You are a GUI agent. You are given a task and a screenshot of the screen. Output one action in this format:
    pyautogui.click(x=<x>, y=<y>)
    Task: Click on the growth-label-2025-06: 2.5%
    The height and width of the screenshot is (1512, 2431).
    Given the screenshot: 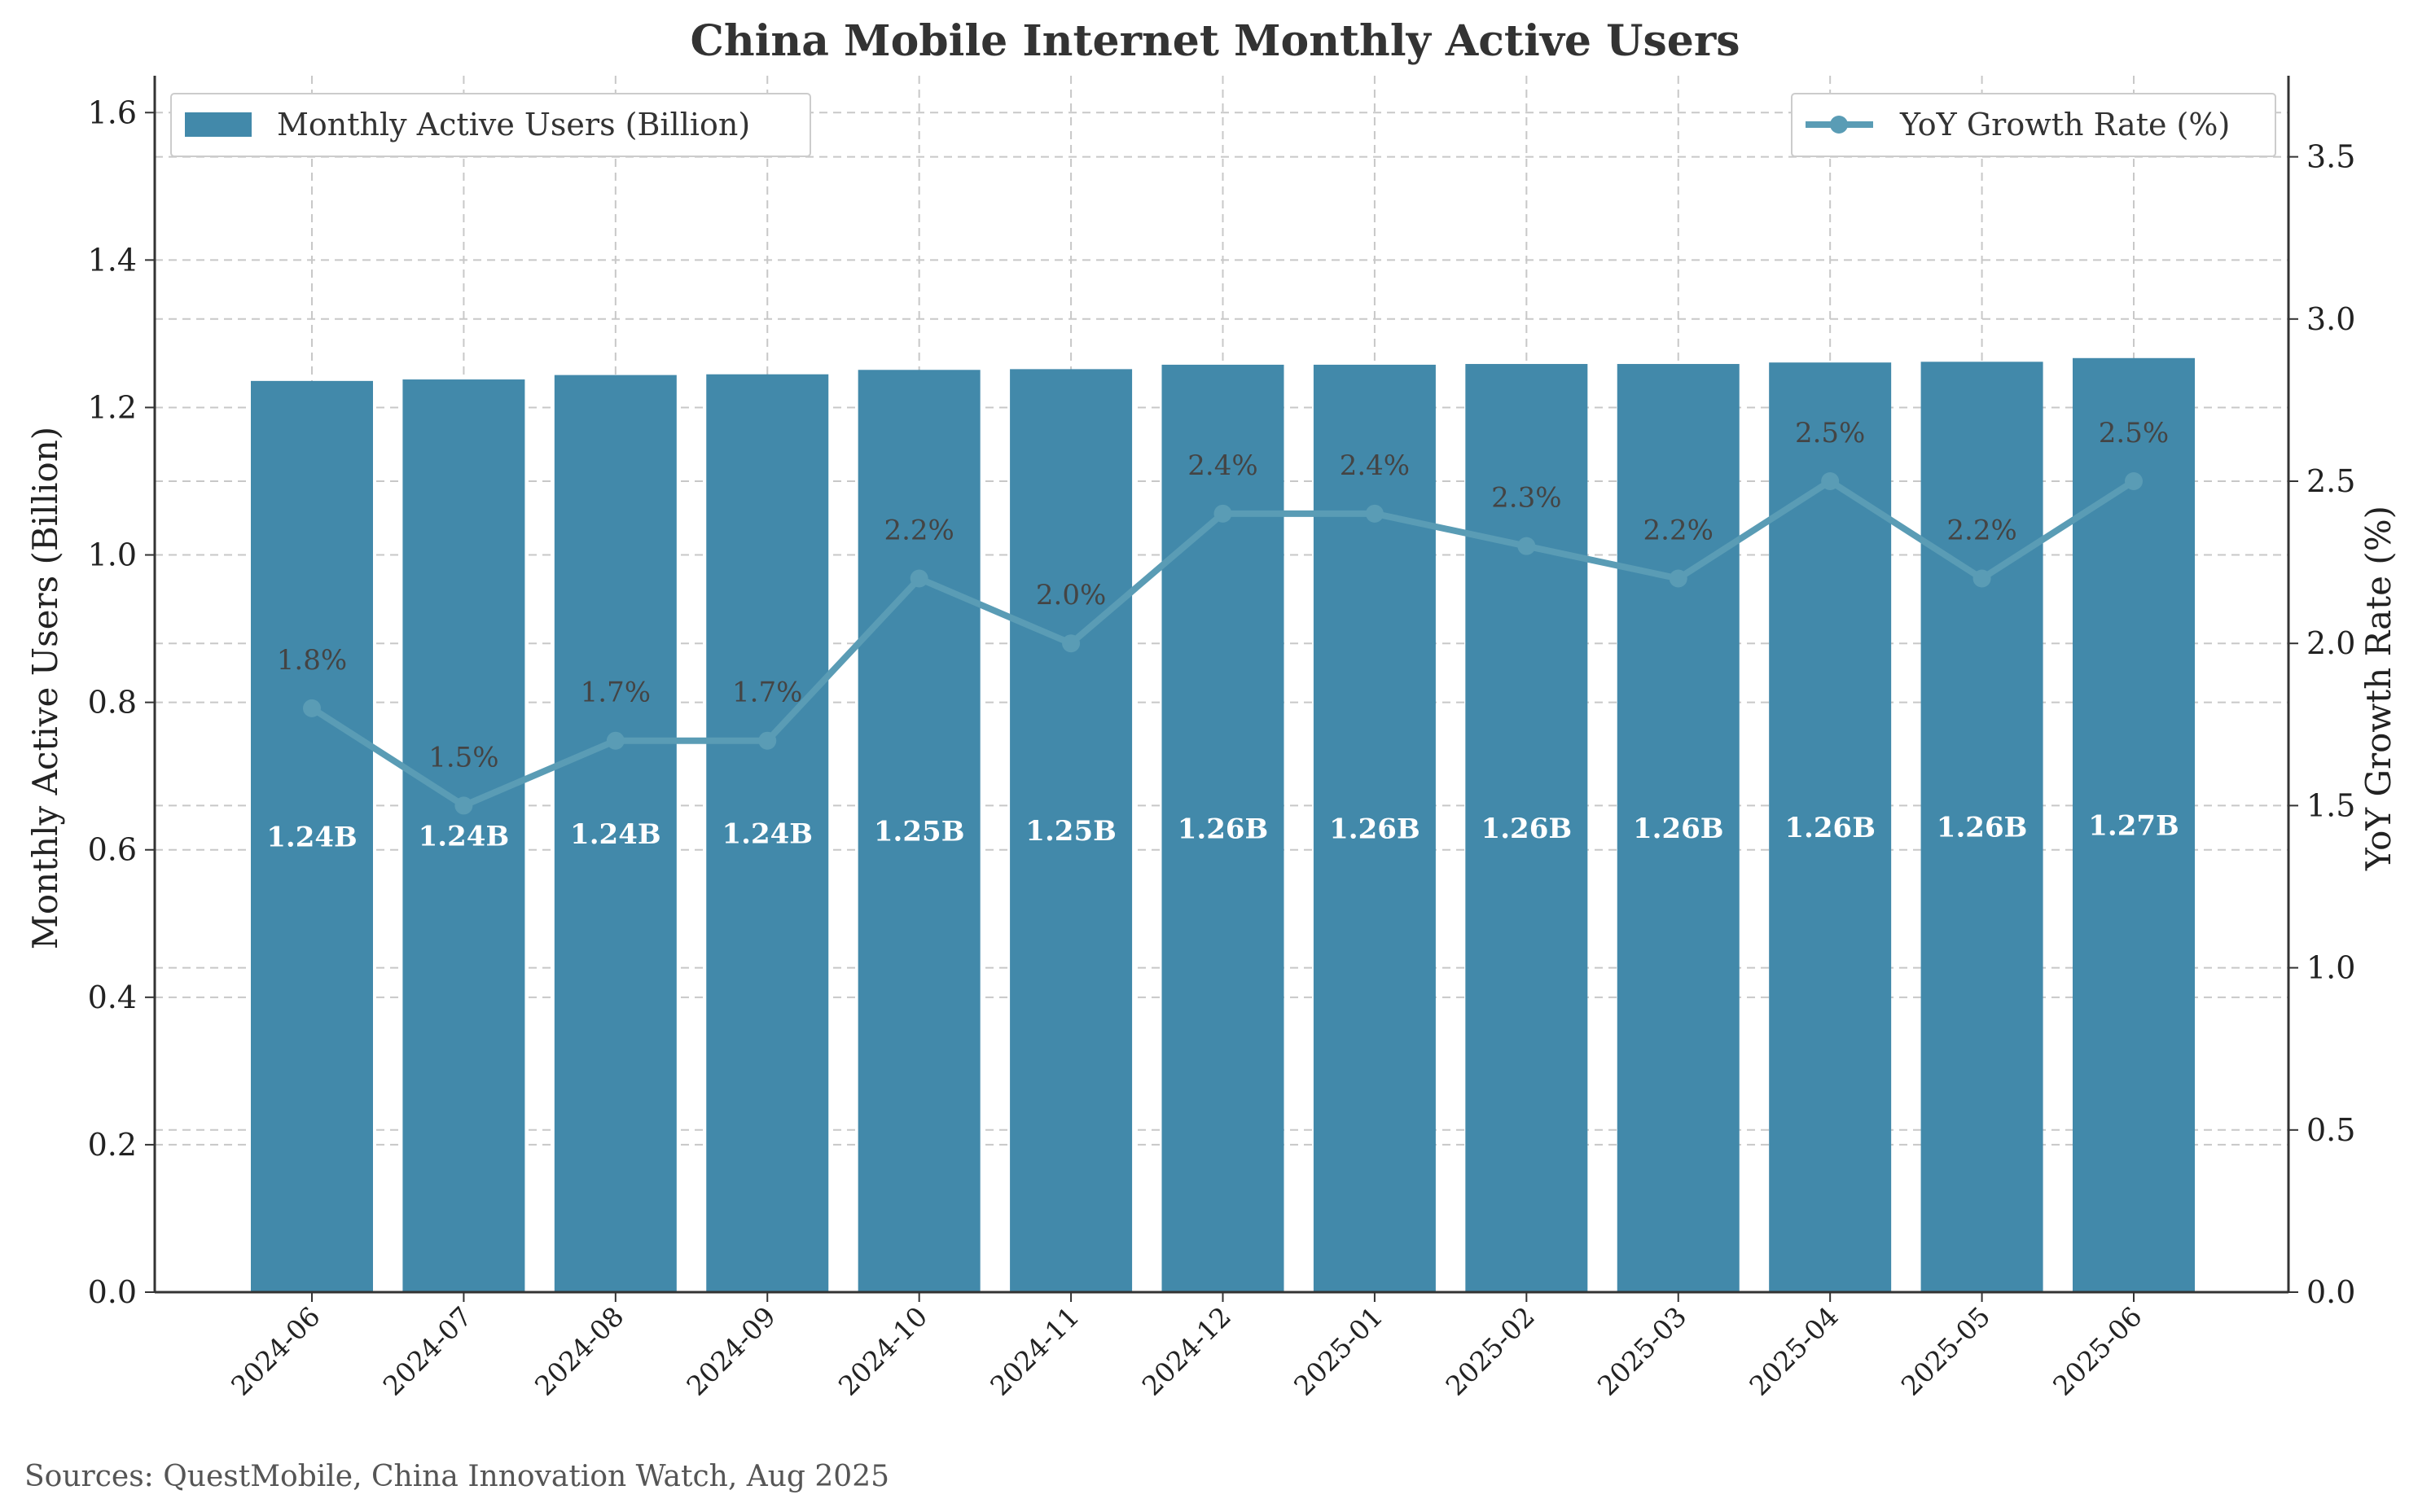 What is the action you would take?
    pyautogui.click(x=2134, y=433)
    